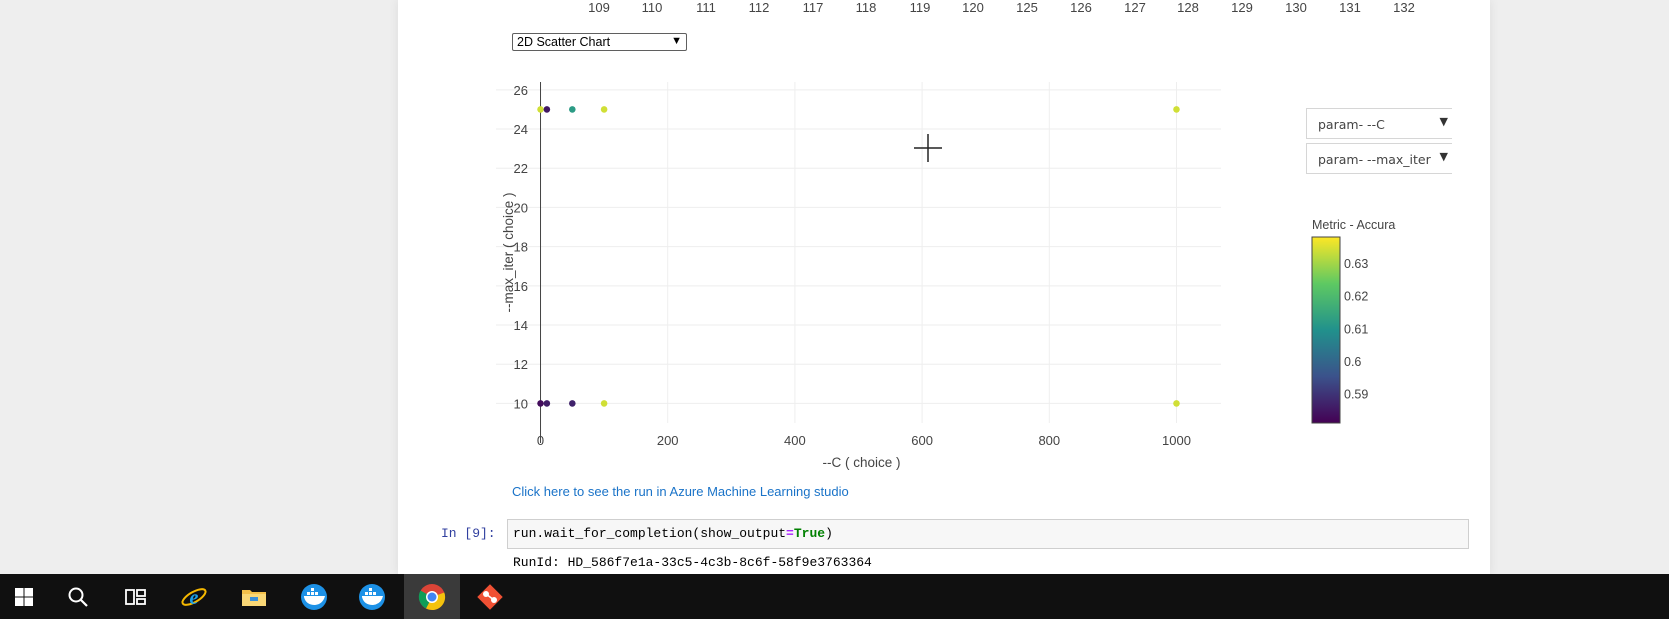  I want to click on git-icon, so click(490, 596).